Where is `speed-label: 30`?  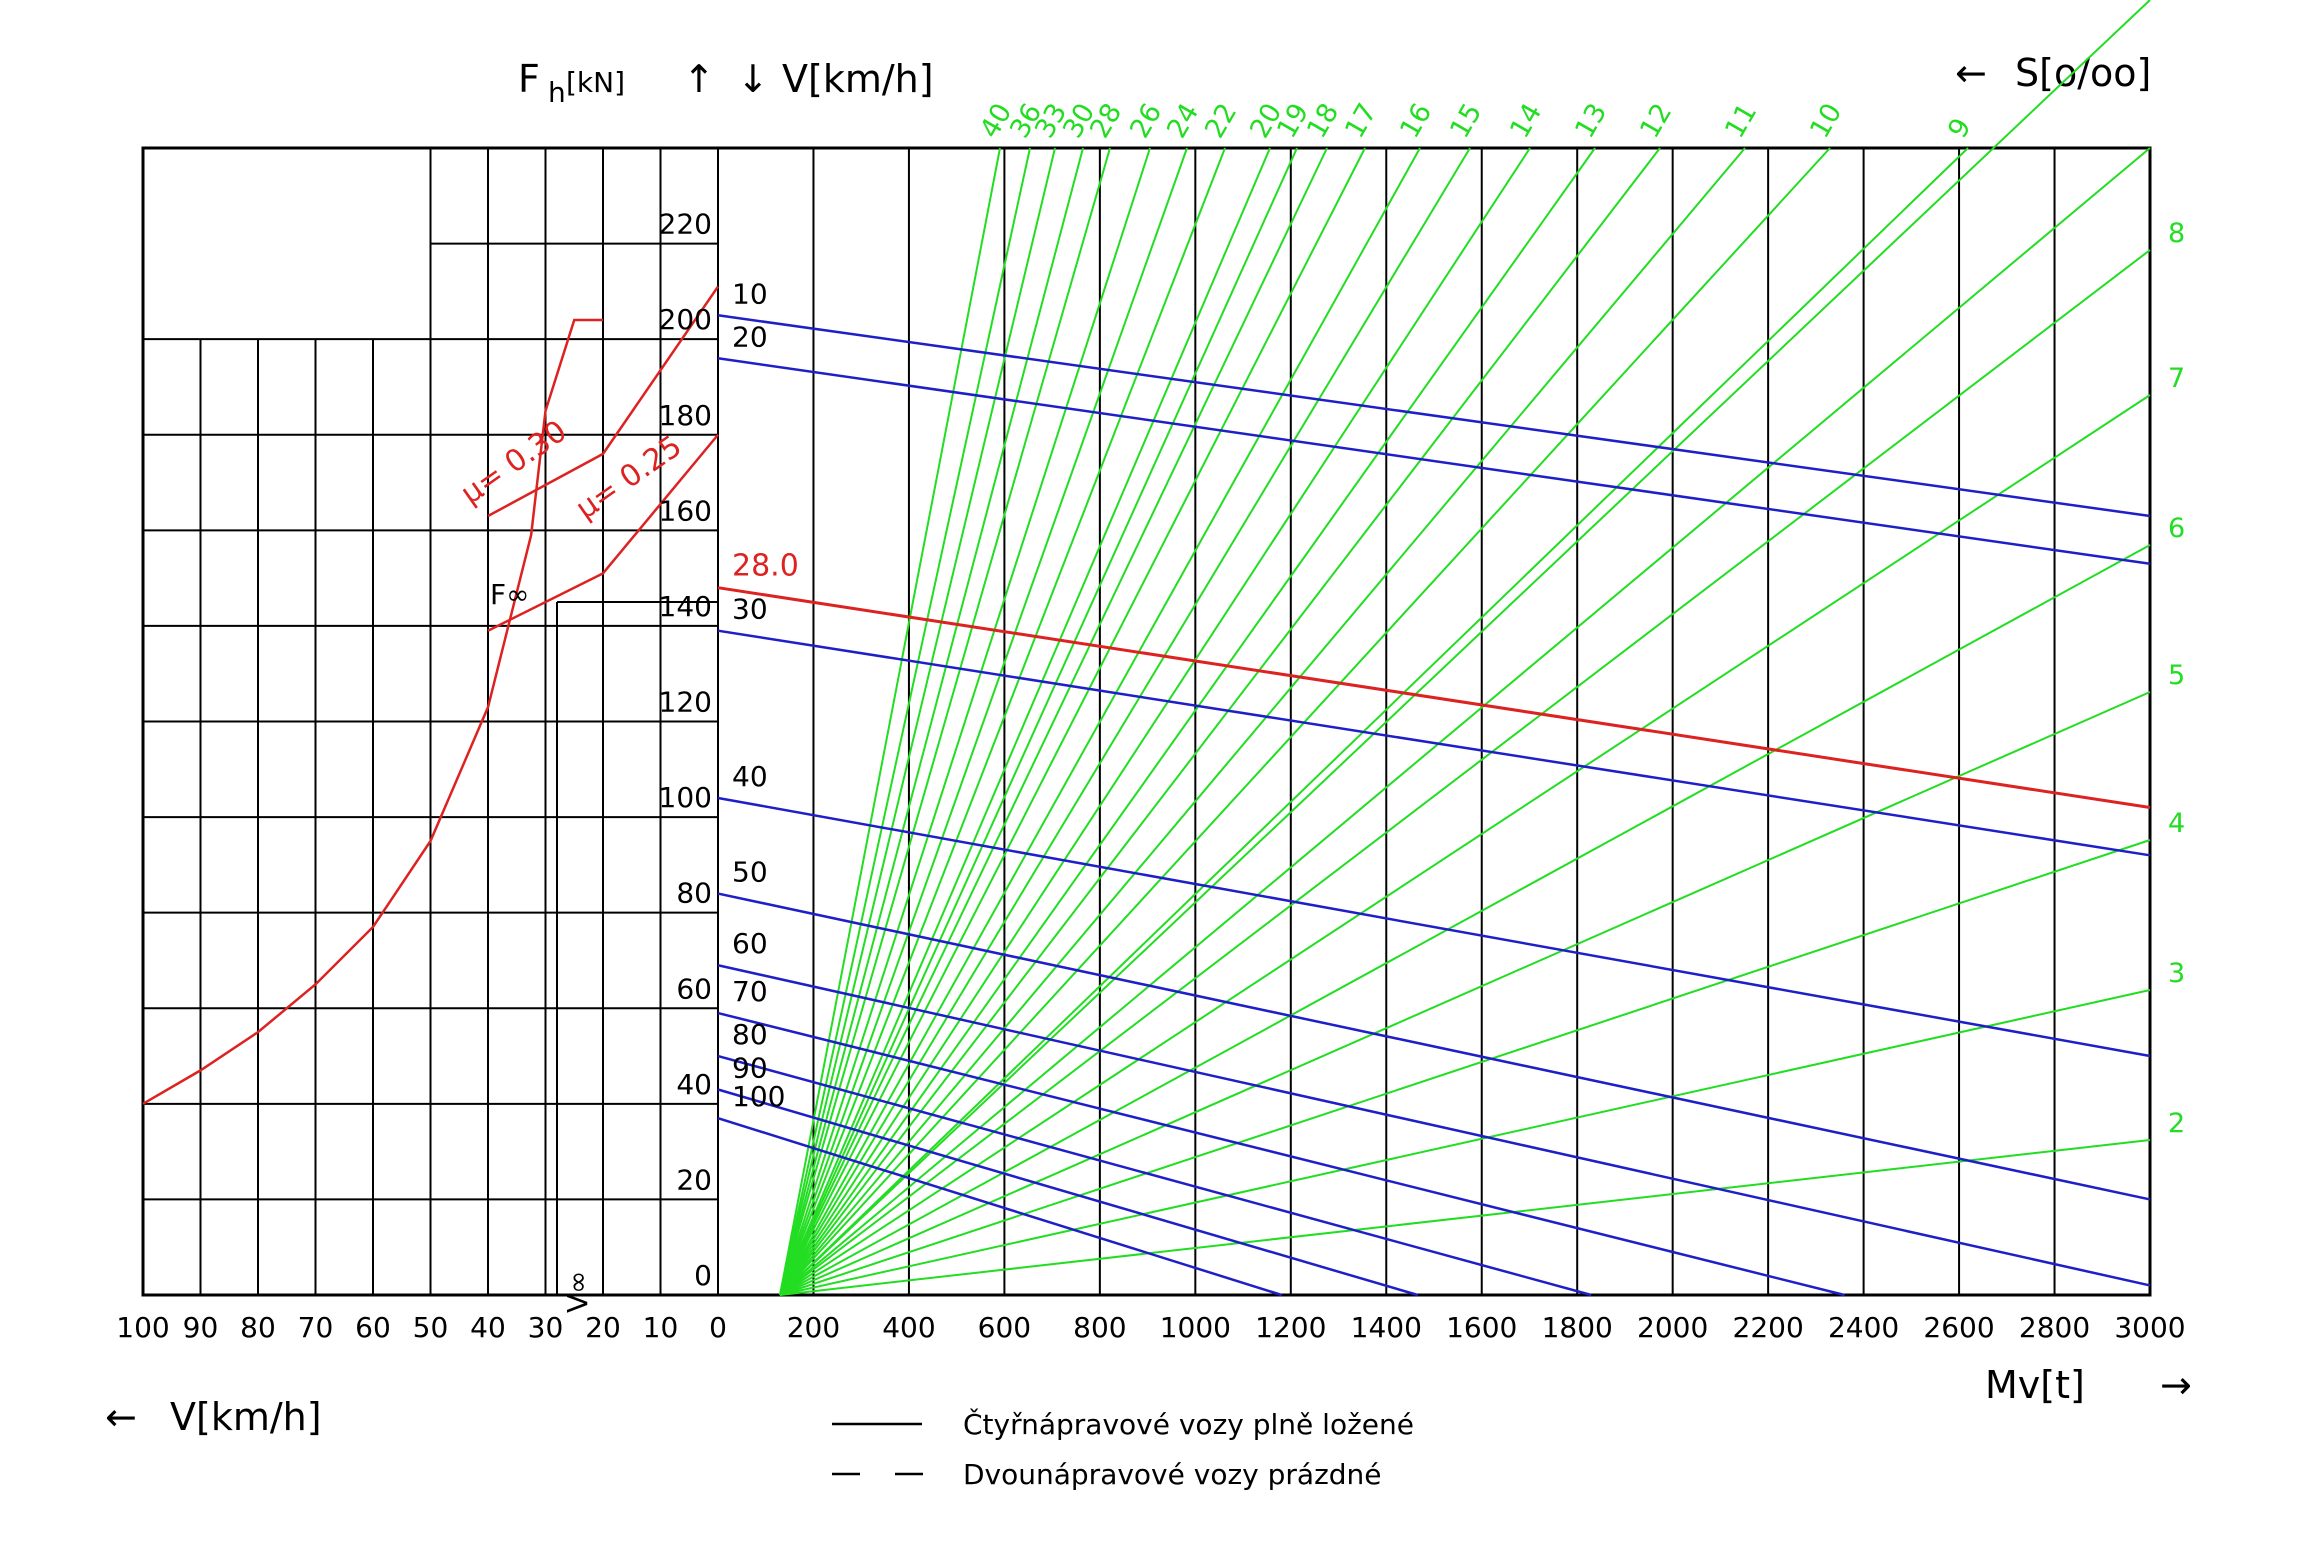
speed-label: 30 is located at coordinates (750, 609).